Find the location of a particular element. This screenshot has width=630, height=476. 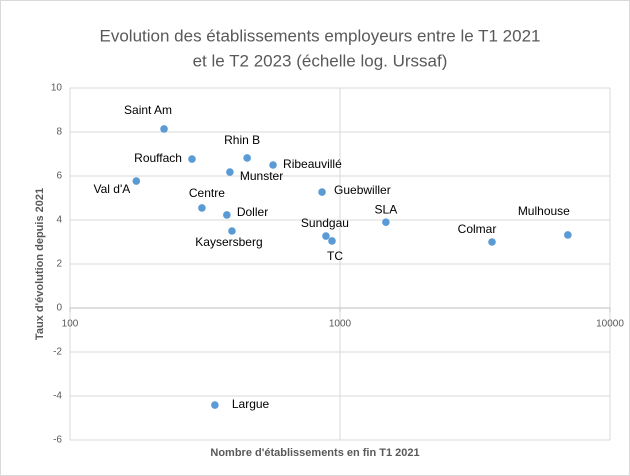

point-label: Colmar is located at coordinates (477, 229).